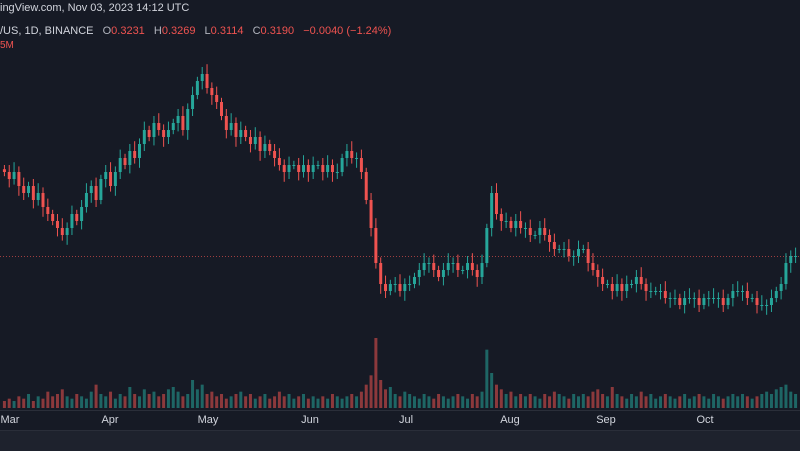 This screenshot has height=451, width=800. I want to click on time-axis: Mar Apr May Jun Jul Aug Sep Oct, so click(400, 420).